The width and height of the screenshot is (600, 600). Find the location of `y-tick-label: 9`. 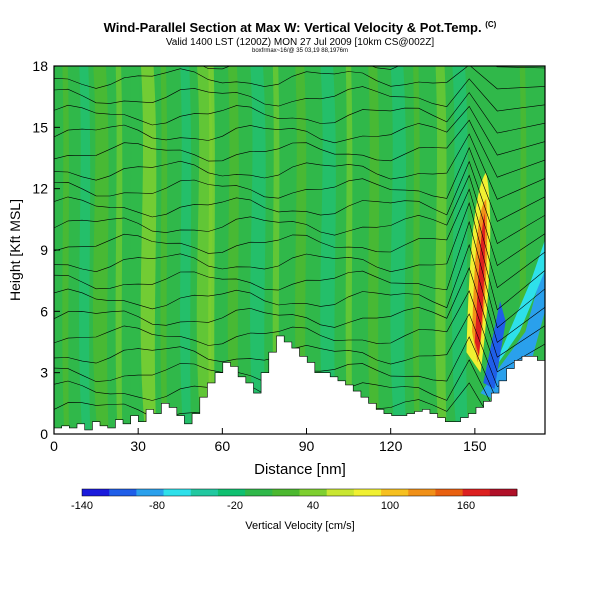

y-tick-label: 9 is located at coordinates (44, 250).